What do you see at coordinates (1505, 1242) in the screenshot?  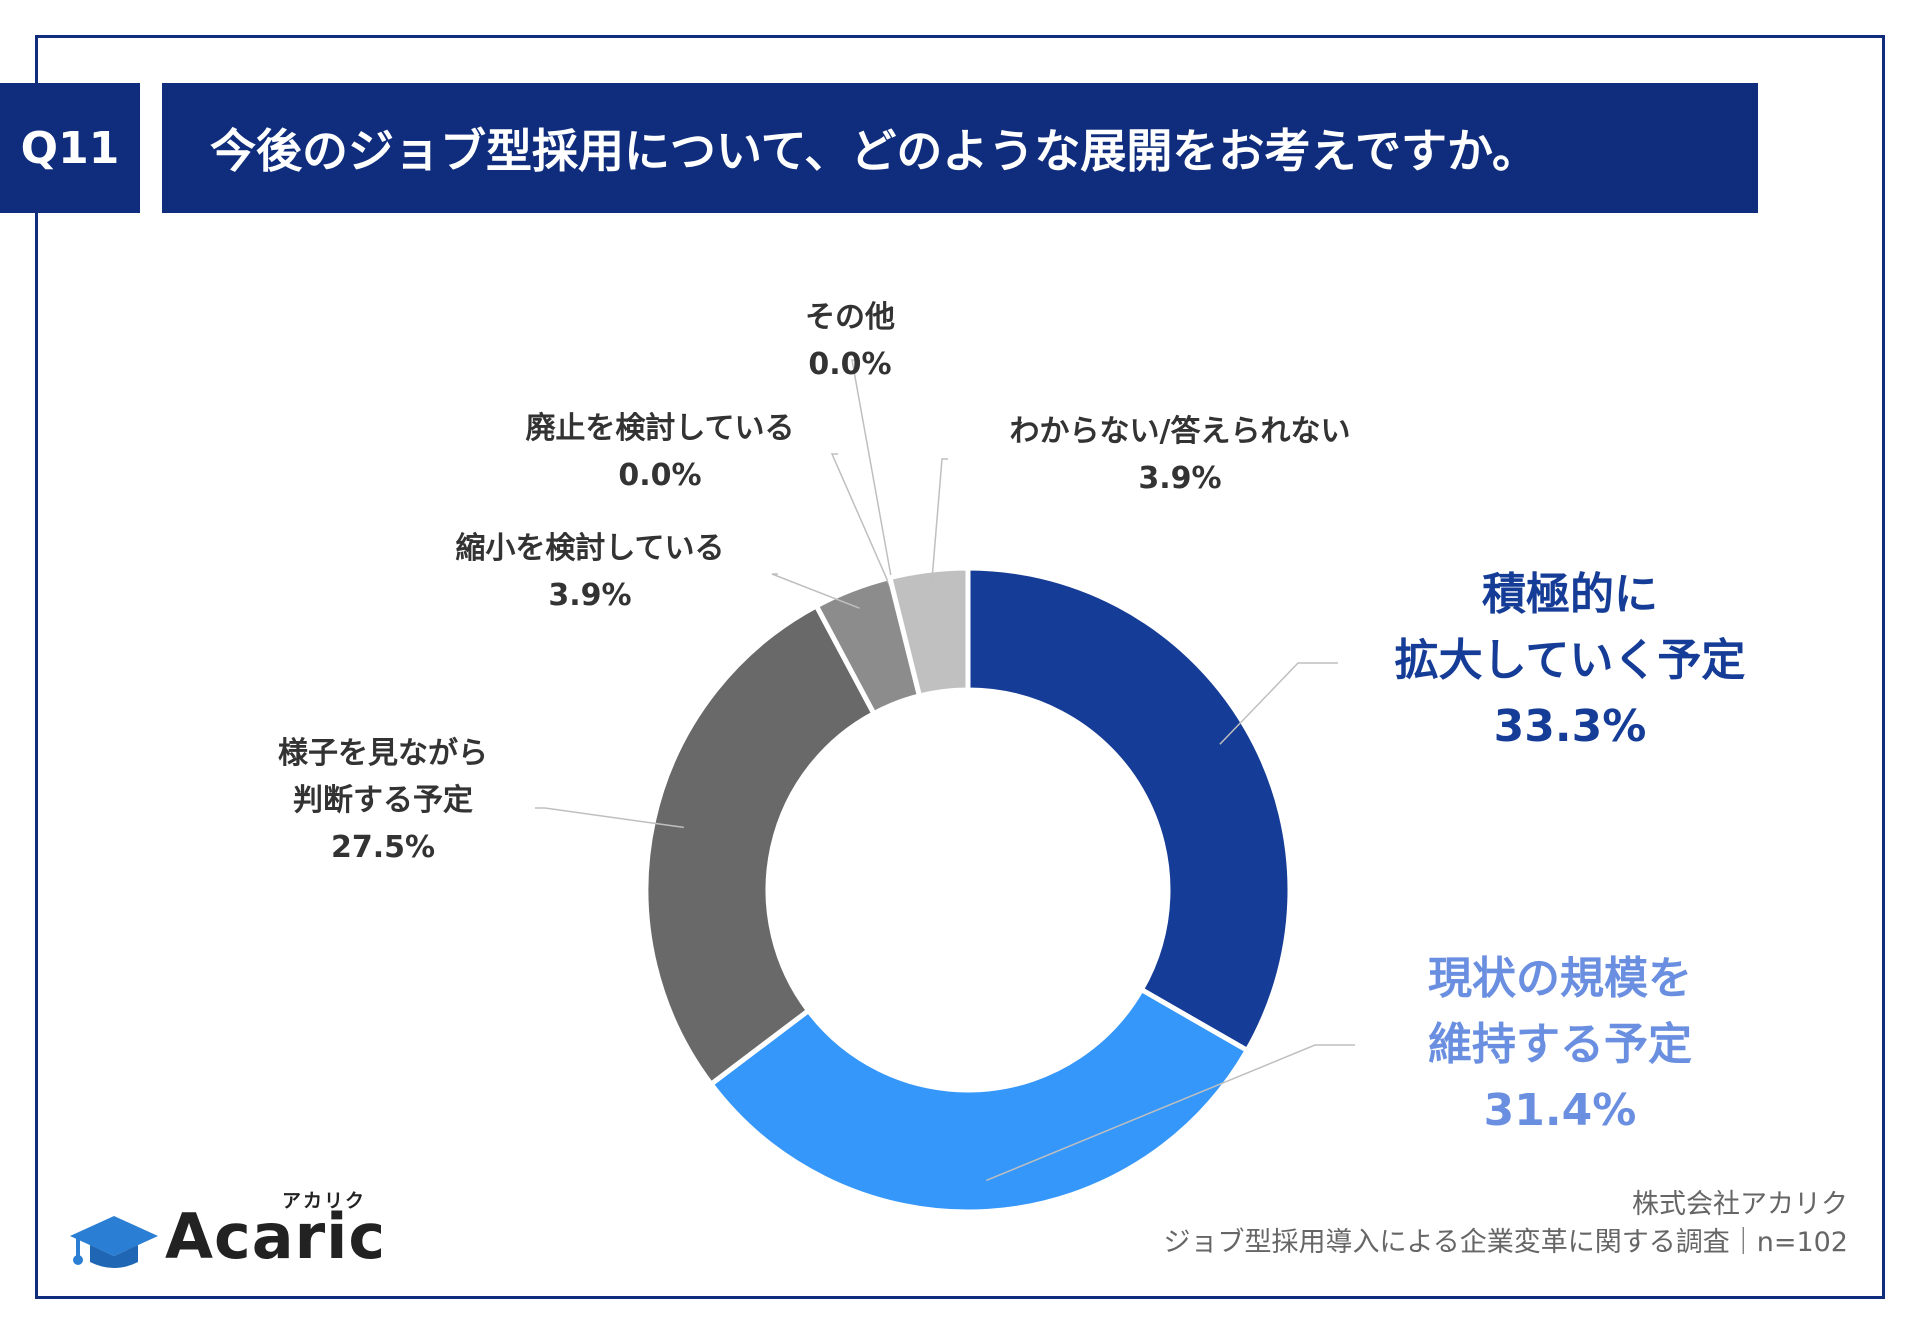 I see `source-survey: ジョブ型採用導入による企業変革に関する調査｜n=102` at bounding box center [1505, 1242].